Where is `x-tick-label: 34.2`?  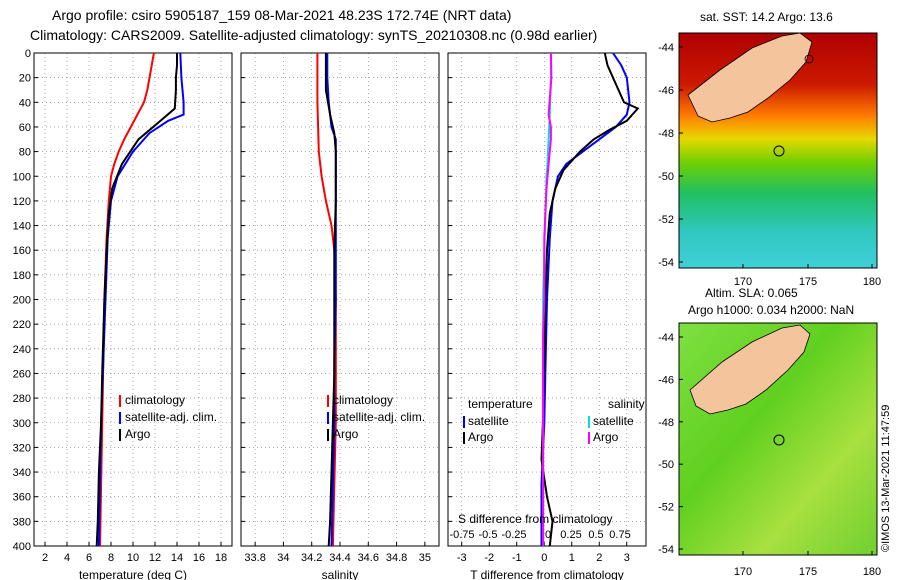
x-tick-label: 34.2 is located at coordinates (311, 558).